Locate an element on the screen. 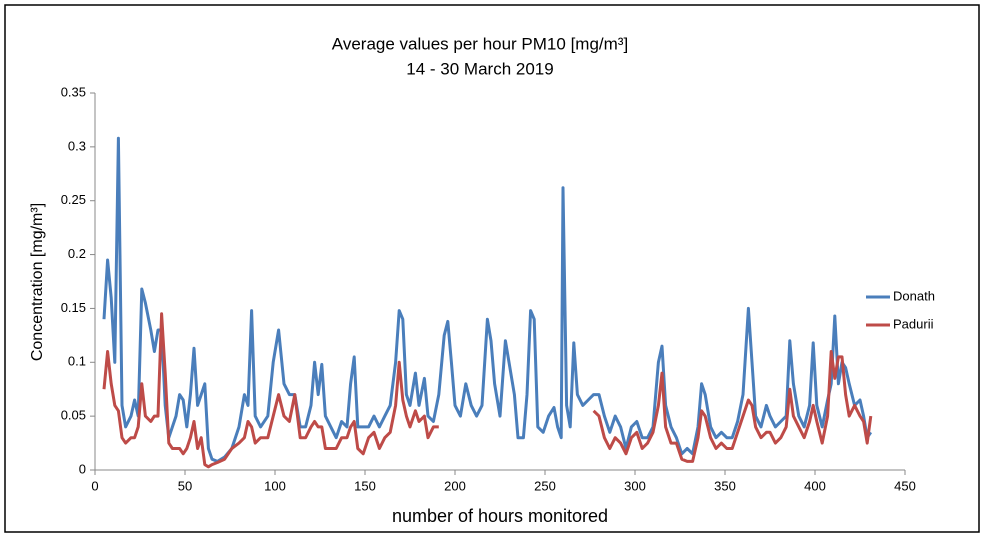 The image size is (984, 537). y-tick-label: 0.1 is located at coordinates (77, 361).